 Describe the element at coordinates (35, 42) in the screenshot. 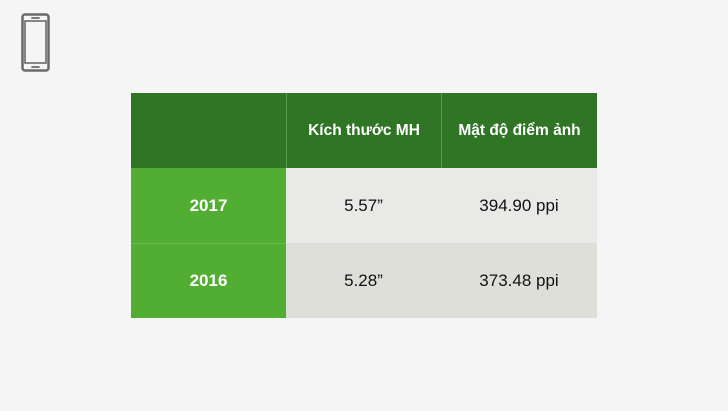

I see `smartphone-icon` at that location.